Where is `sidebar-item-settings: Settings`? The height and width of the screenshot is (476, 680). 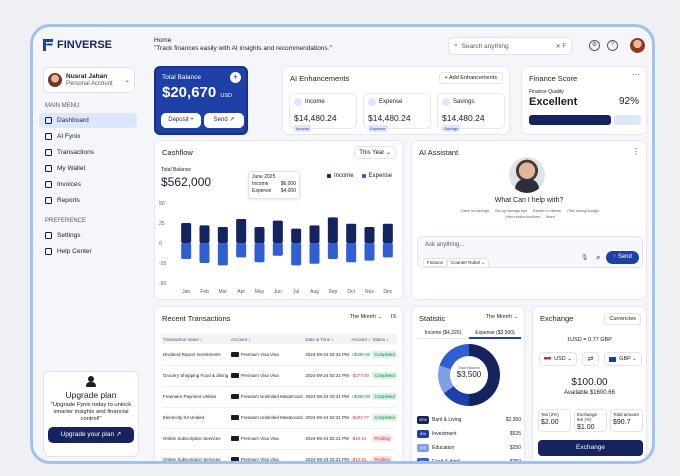
sidebar-item-settings: Settings is located at coordinates (88, 235).